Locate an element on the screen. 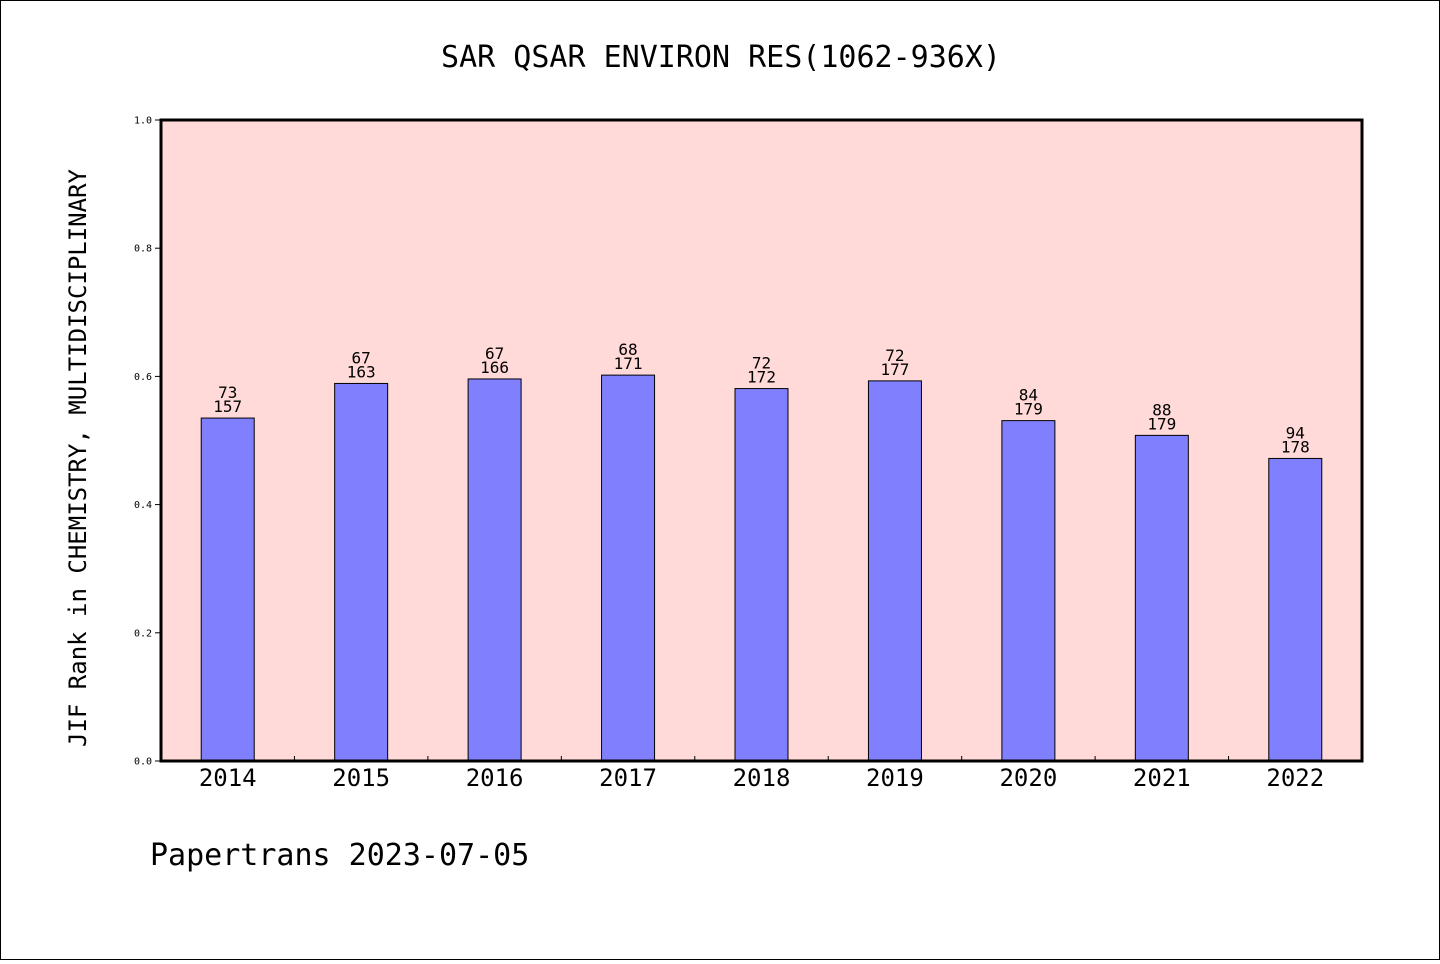 The height and width of the screenshot is (964, 1440). bar-2018 is located at coordinates (761, 575).